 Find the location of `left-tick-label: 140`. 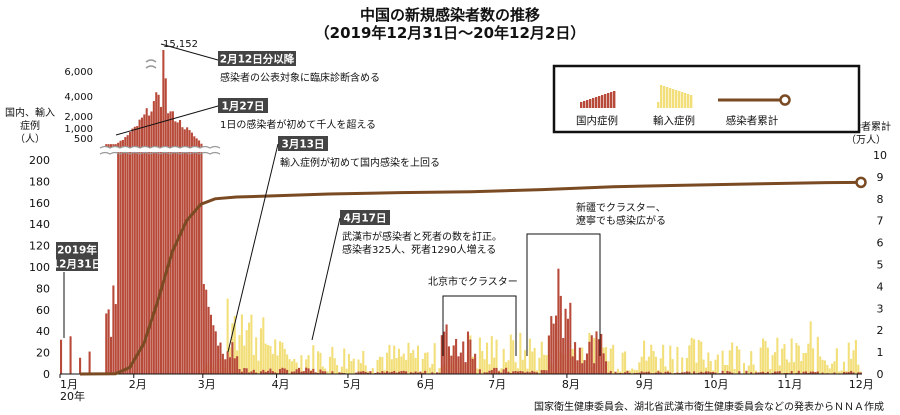

left-tick-label: 140 is located at coordinates (39, 224).